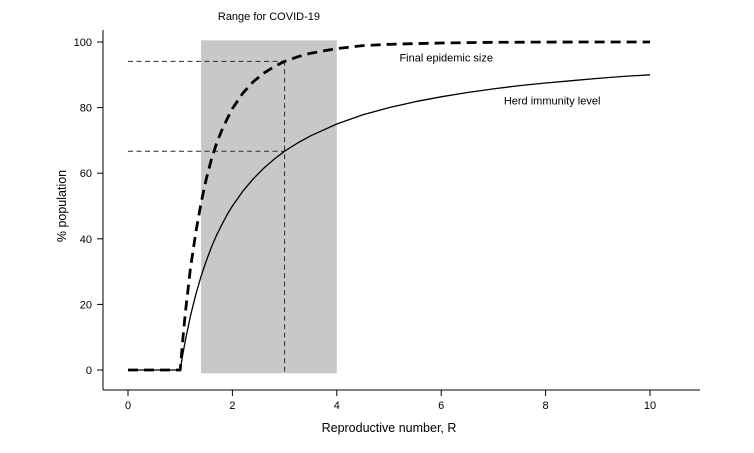 This screenshot has width=754, height=453. I want to click on x-tick-label: 0, so click(128, 406).